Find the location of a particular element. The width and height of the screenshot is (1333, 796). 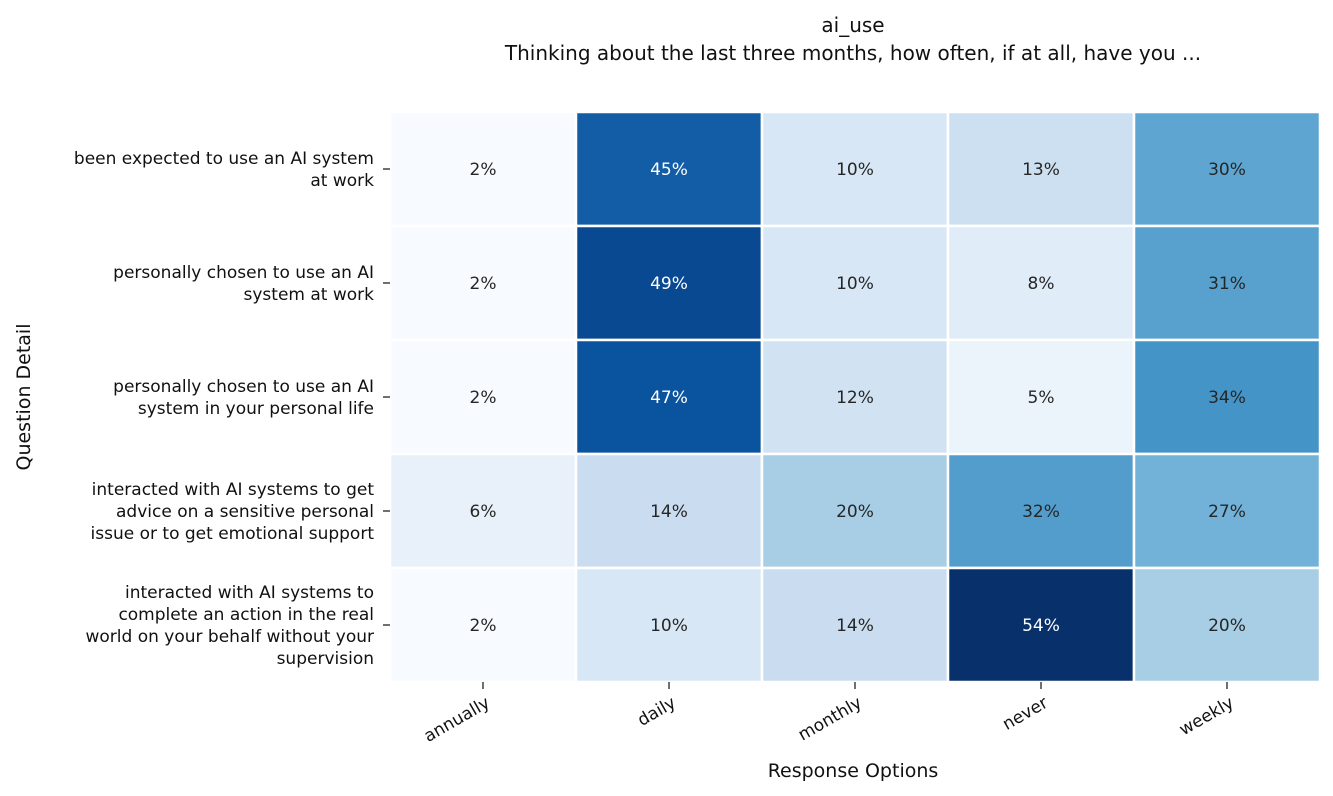

cell-value-label: 30% is located at coordinates (1227, 170).